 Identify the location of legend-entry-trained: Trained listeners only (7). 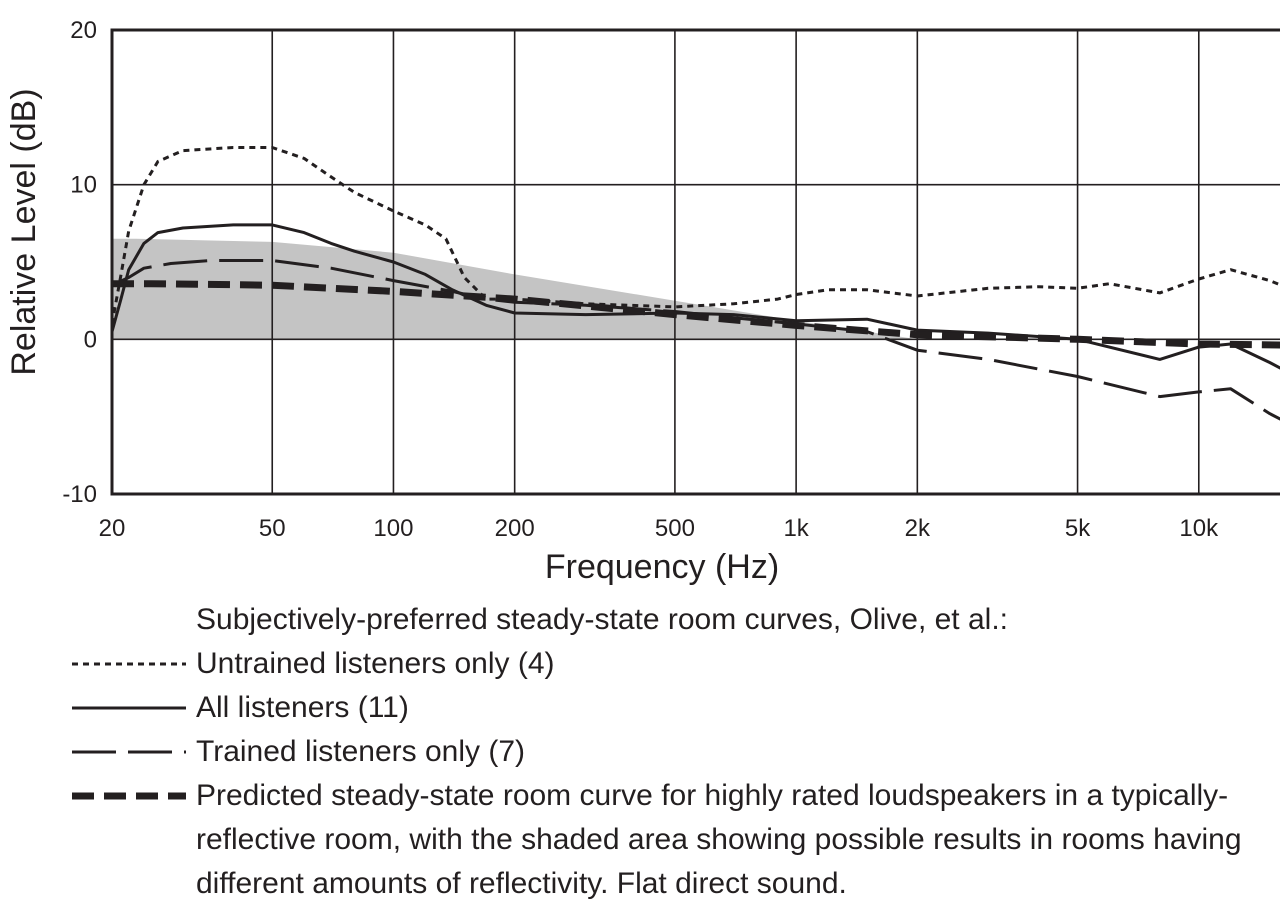
(640, 752).